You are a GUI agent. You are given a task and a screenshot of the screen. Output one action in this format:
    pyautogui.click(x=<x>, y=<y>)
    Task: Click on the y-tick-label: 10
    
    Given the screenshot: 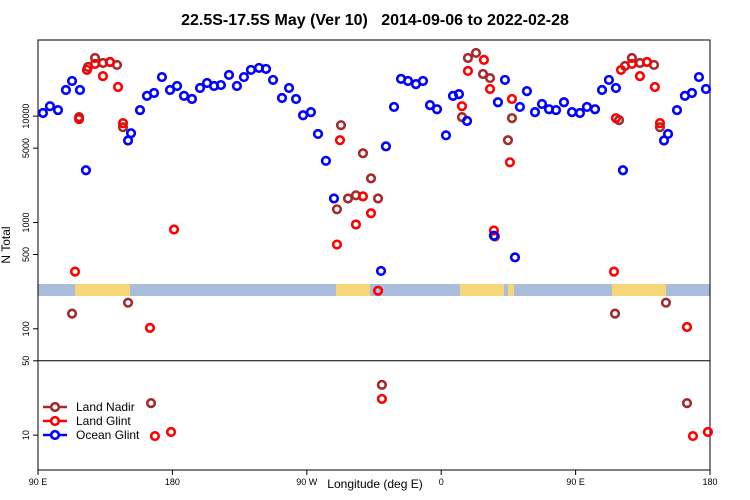 What is the action you would take?
    pyautogui.click(x=26, y=435)
    